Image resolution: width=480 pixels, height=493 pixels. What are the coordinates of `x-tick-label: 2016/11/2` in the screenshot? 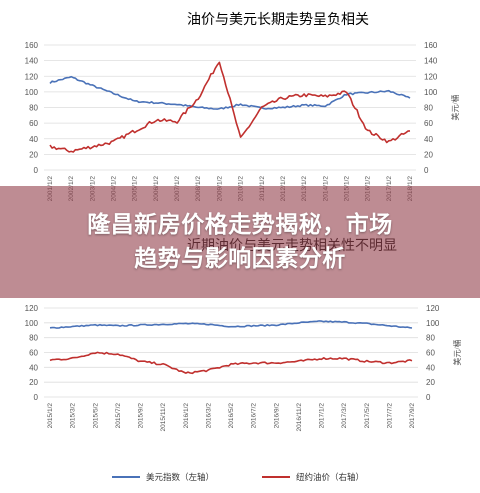 It's located at (299, 417).